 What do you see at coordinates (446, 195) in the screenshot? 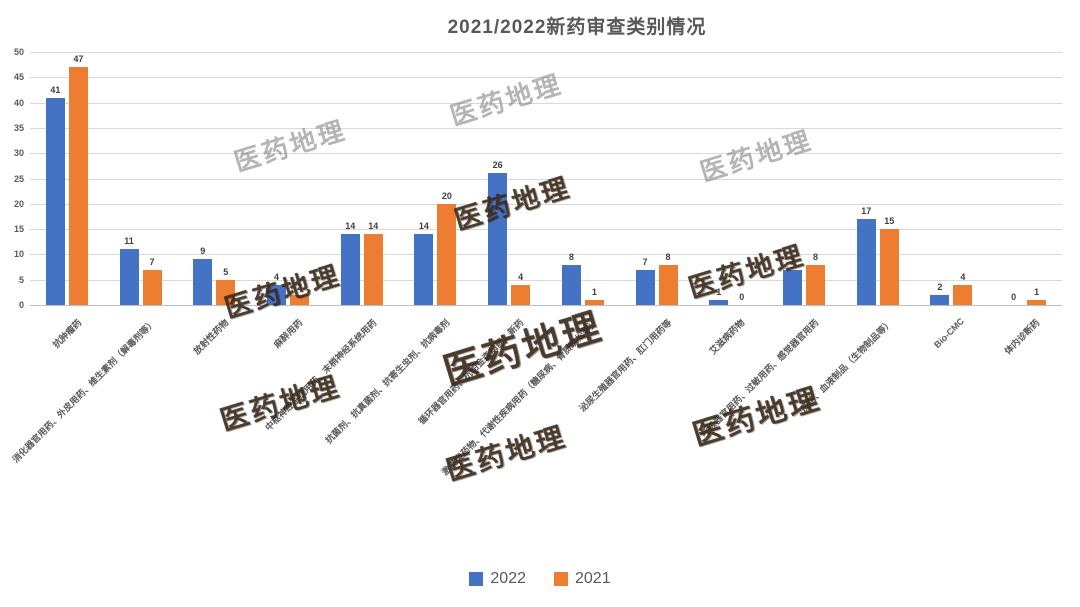
I see `bar-value-label: 20` at bounding box center [446, 195].